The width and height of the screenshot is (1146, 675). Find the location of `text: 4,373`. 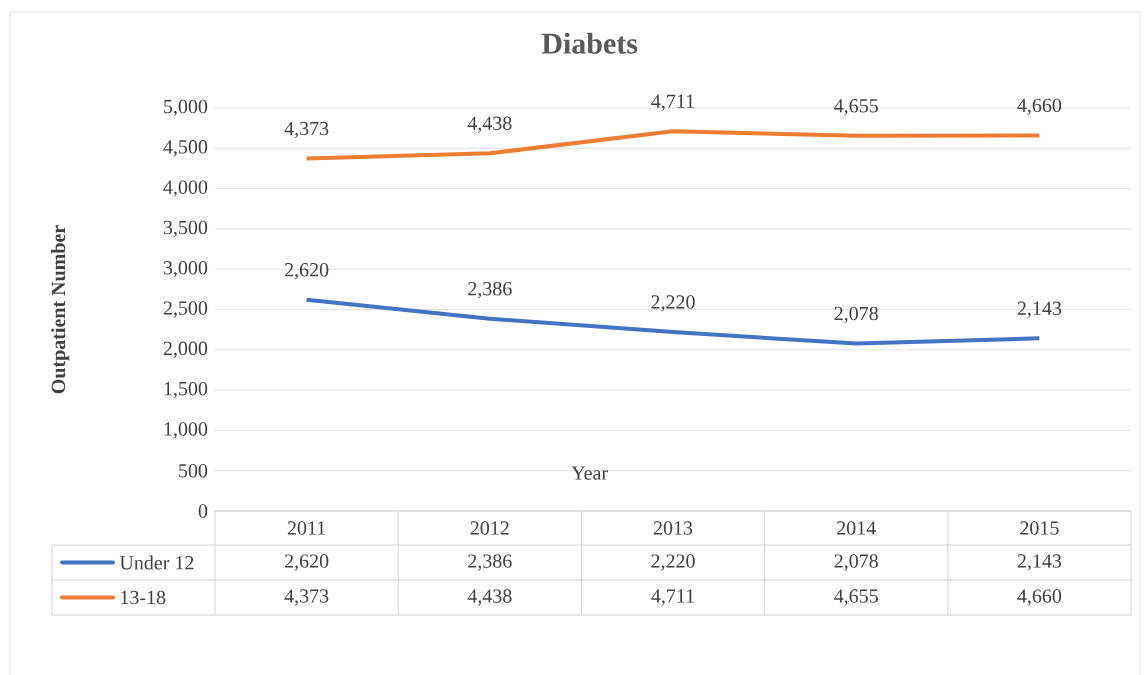

text: 4,373 is located at coordinates (306, 130).